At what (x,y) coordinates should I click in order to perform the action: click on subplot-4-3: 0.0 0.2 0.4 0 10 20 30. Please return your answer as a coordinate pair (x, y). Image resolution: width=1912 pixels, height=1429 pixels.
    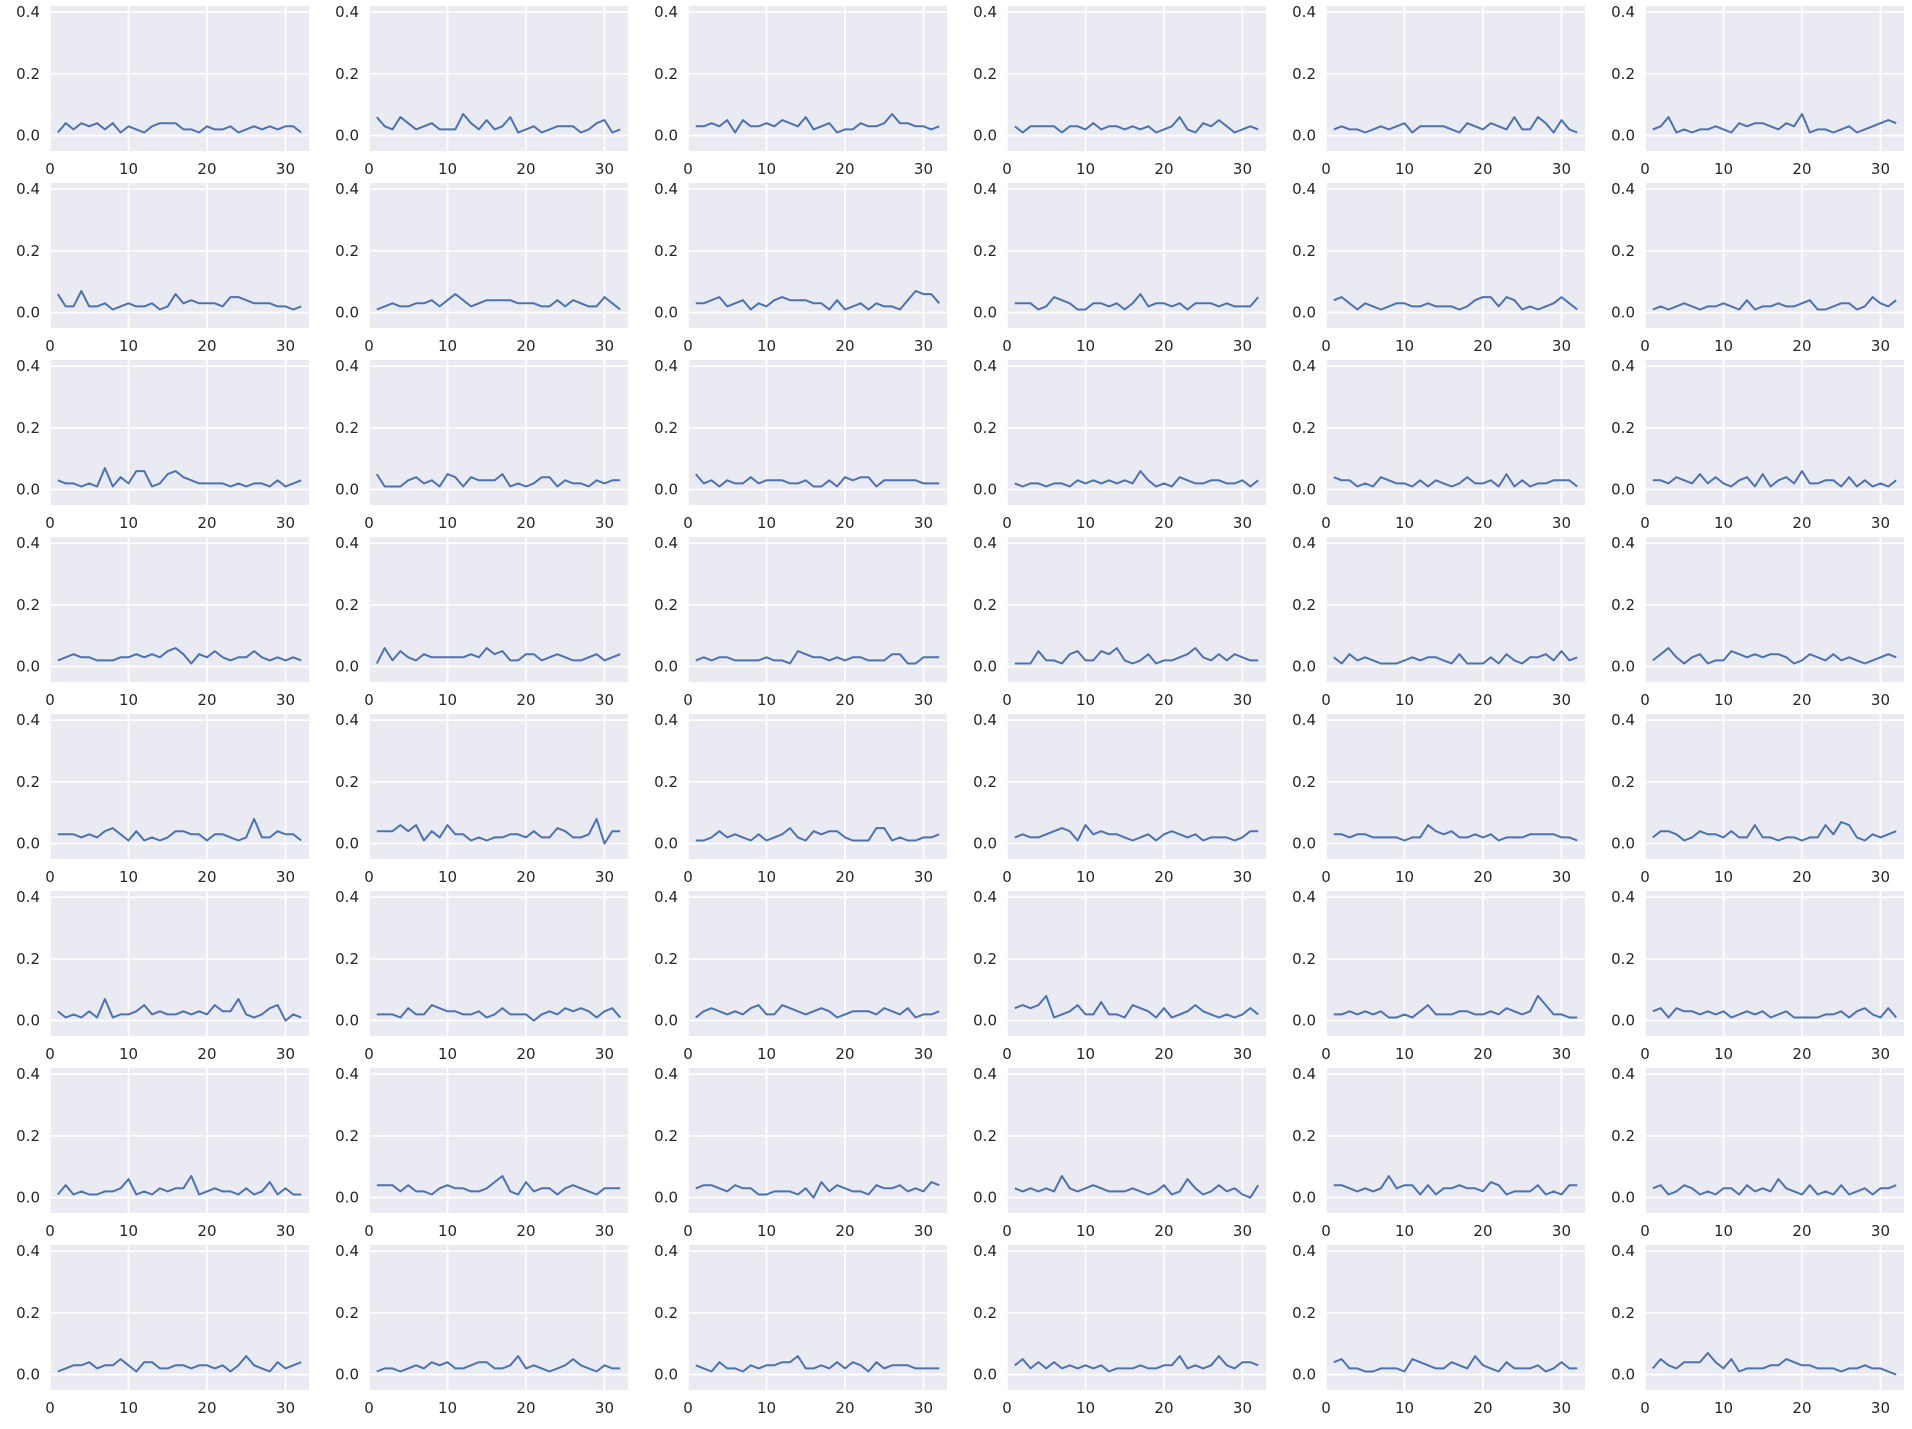
    Looking at the image, I should click on (800, 621).